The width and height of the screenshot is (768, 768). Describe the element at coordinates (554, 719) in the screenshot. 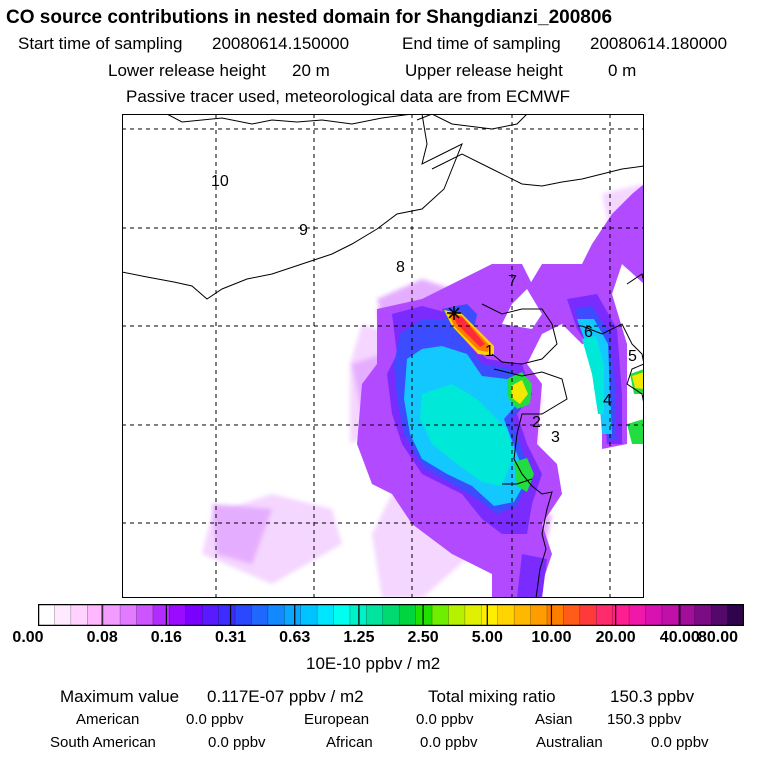

I see `asian-label: Asian` at that location.